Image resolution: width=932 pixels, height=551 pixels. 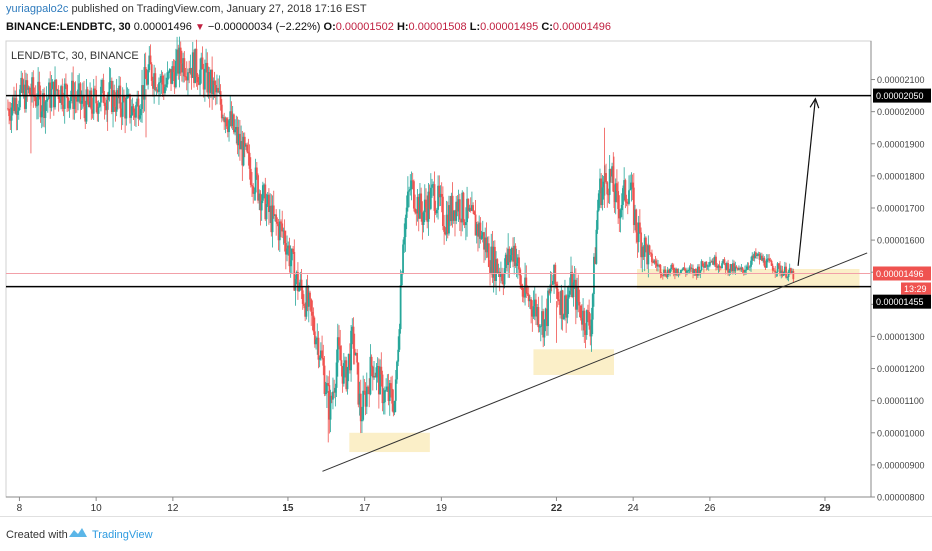 What do you see at coordinates (466, 533) in the screenshot?
I see `footer: Created with TradingView` at bounding box center [466, 533].